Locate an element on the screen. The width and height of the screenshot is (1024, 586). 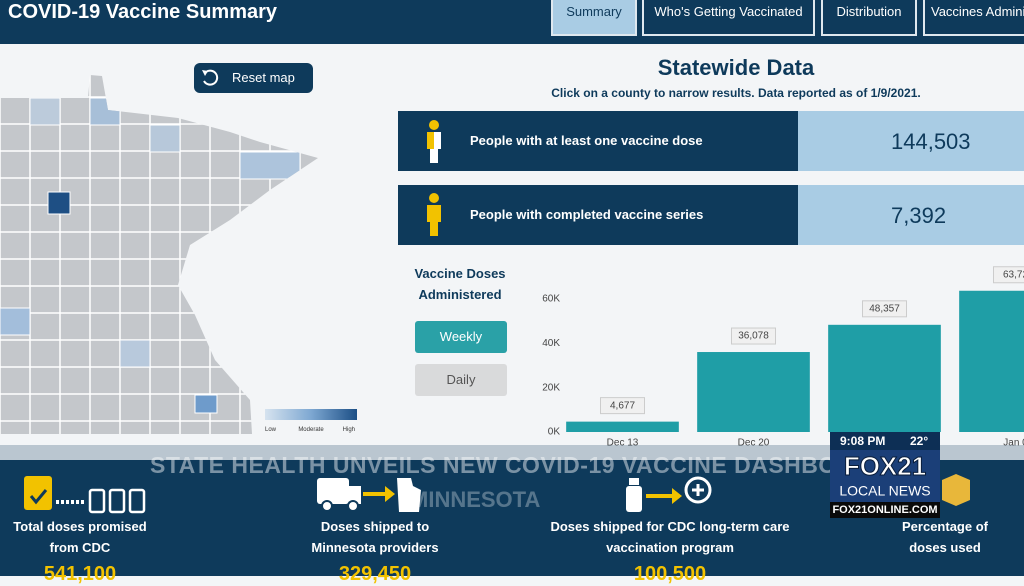
legend-label: High is located at coordinates (349, 430).